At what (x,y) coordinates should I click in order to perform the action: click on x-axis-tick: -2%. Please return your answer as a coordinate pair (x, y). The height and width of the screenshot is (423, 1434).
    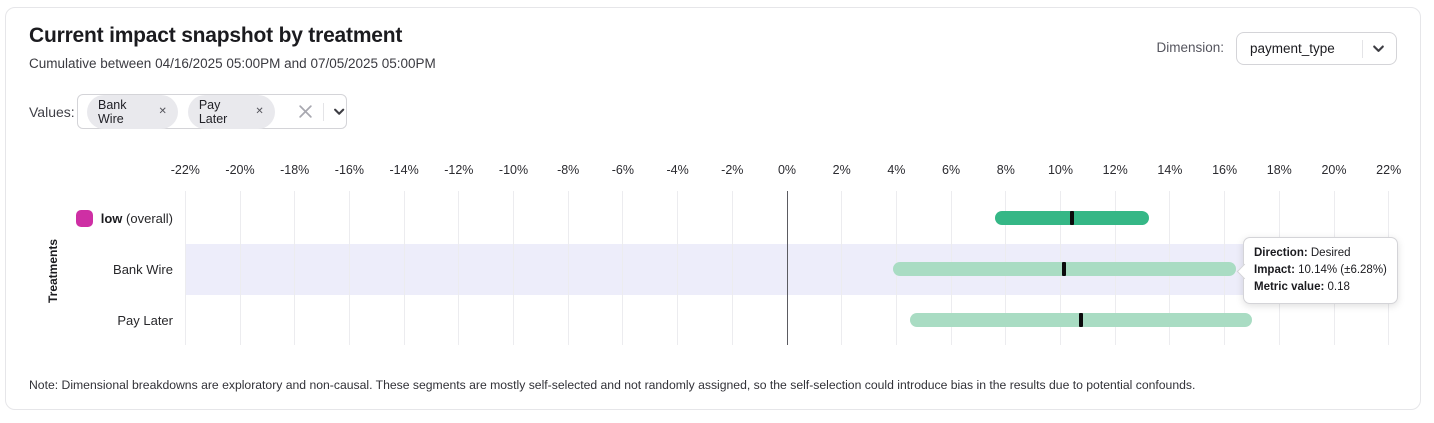
    Looking at the image, I should click on (732, 170).